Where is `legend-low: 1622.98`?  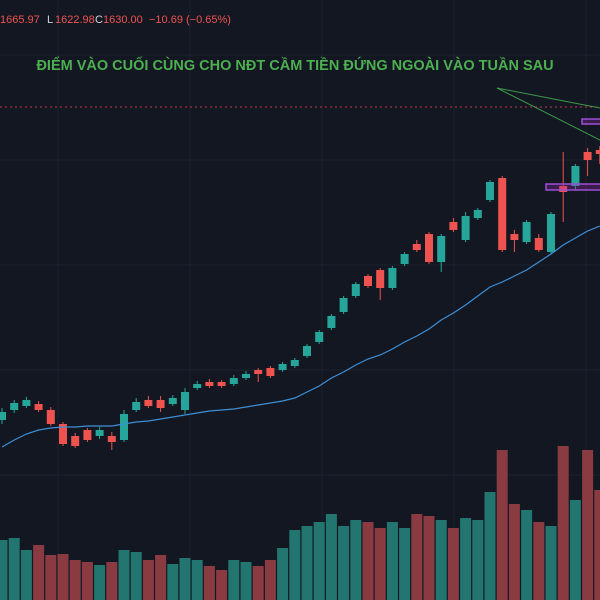 legend-low: 1622.98 is located at coordinates (75, 20).